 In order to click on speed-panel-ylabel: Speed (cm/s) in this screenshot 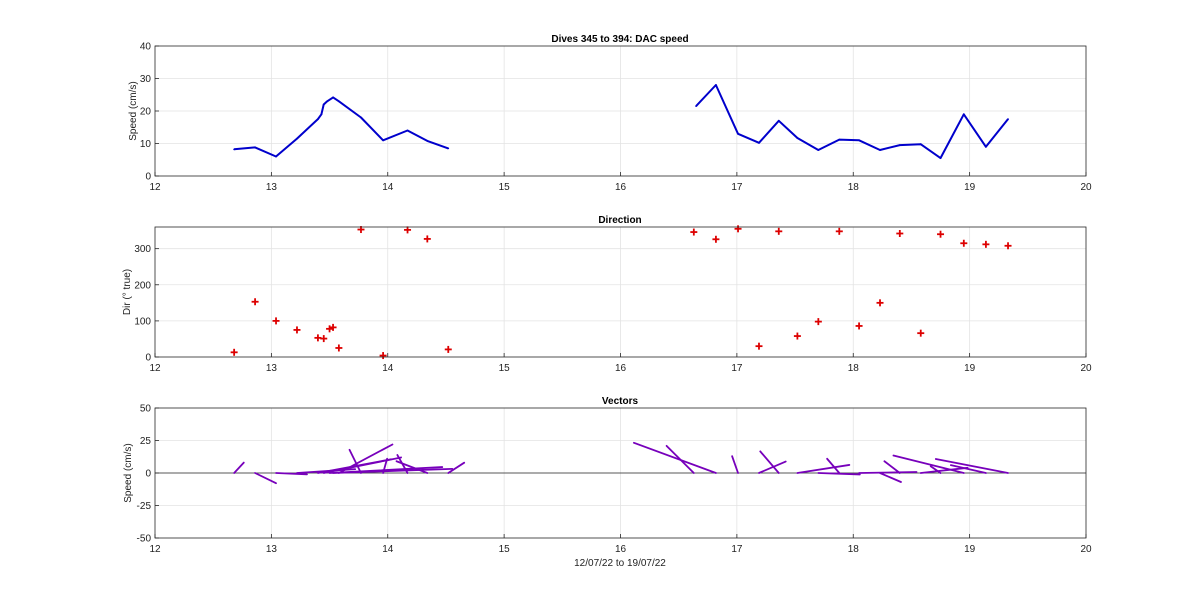, I will do `click(133, 110)`.